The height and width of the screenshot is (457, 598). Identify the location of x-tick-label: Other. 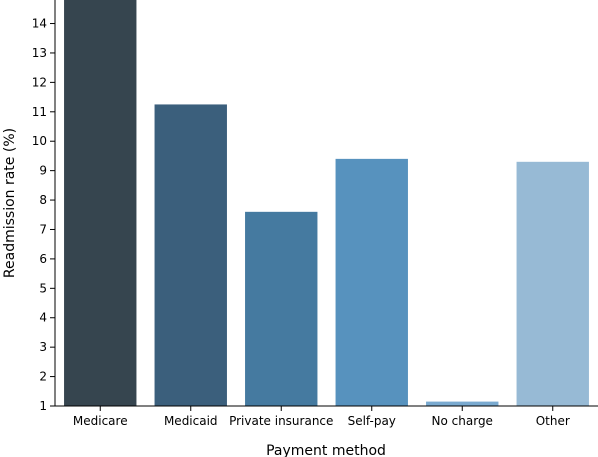
(553, 421).